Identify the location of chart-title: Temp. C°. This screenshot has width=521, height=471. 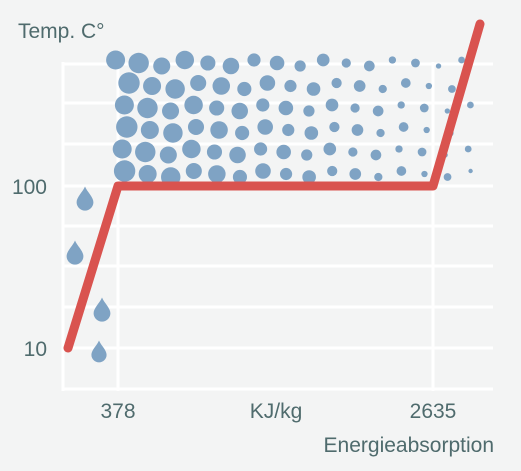
(61, 31).